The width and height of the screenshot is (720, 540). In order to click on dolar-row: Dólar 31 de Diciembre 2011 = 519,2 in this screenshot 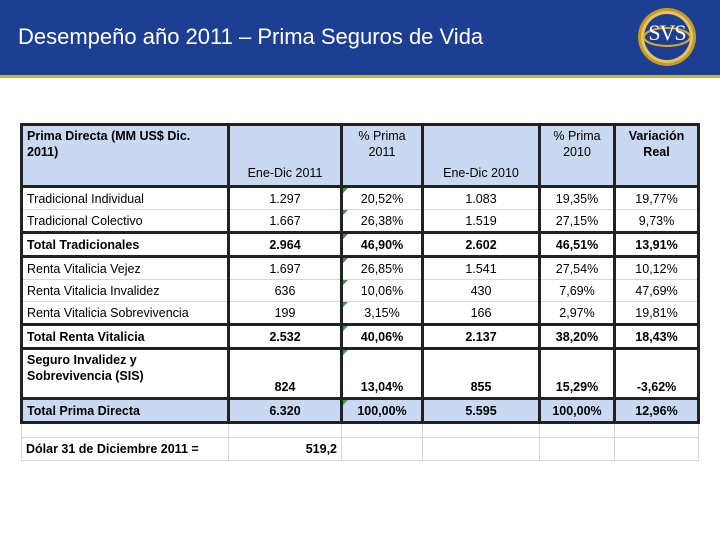, I will do `click(360, 449)`.